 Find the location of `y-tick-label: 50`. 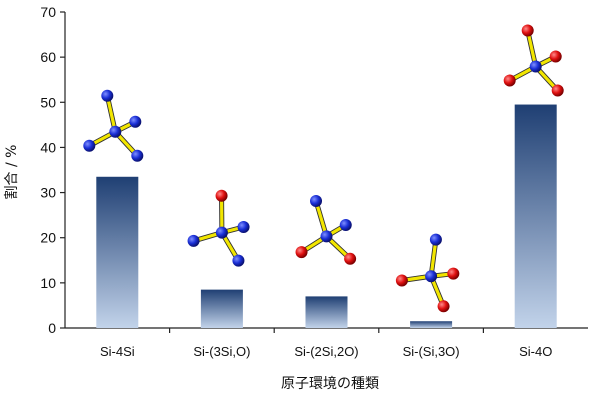

y-tick-label: 50 is located at coordinates (48, 102).